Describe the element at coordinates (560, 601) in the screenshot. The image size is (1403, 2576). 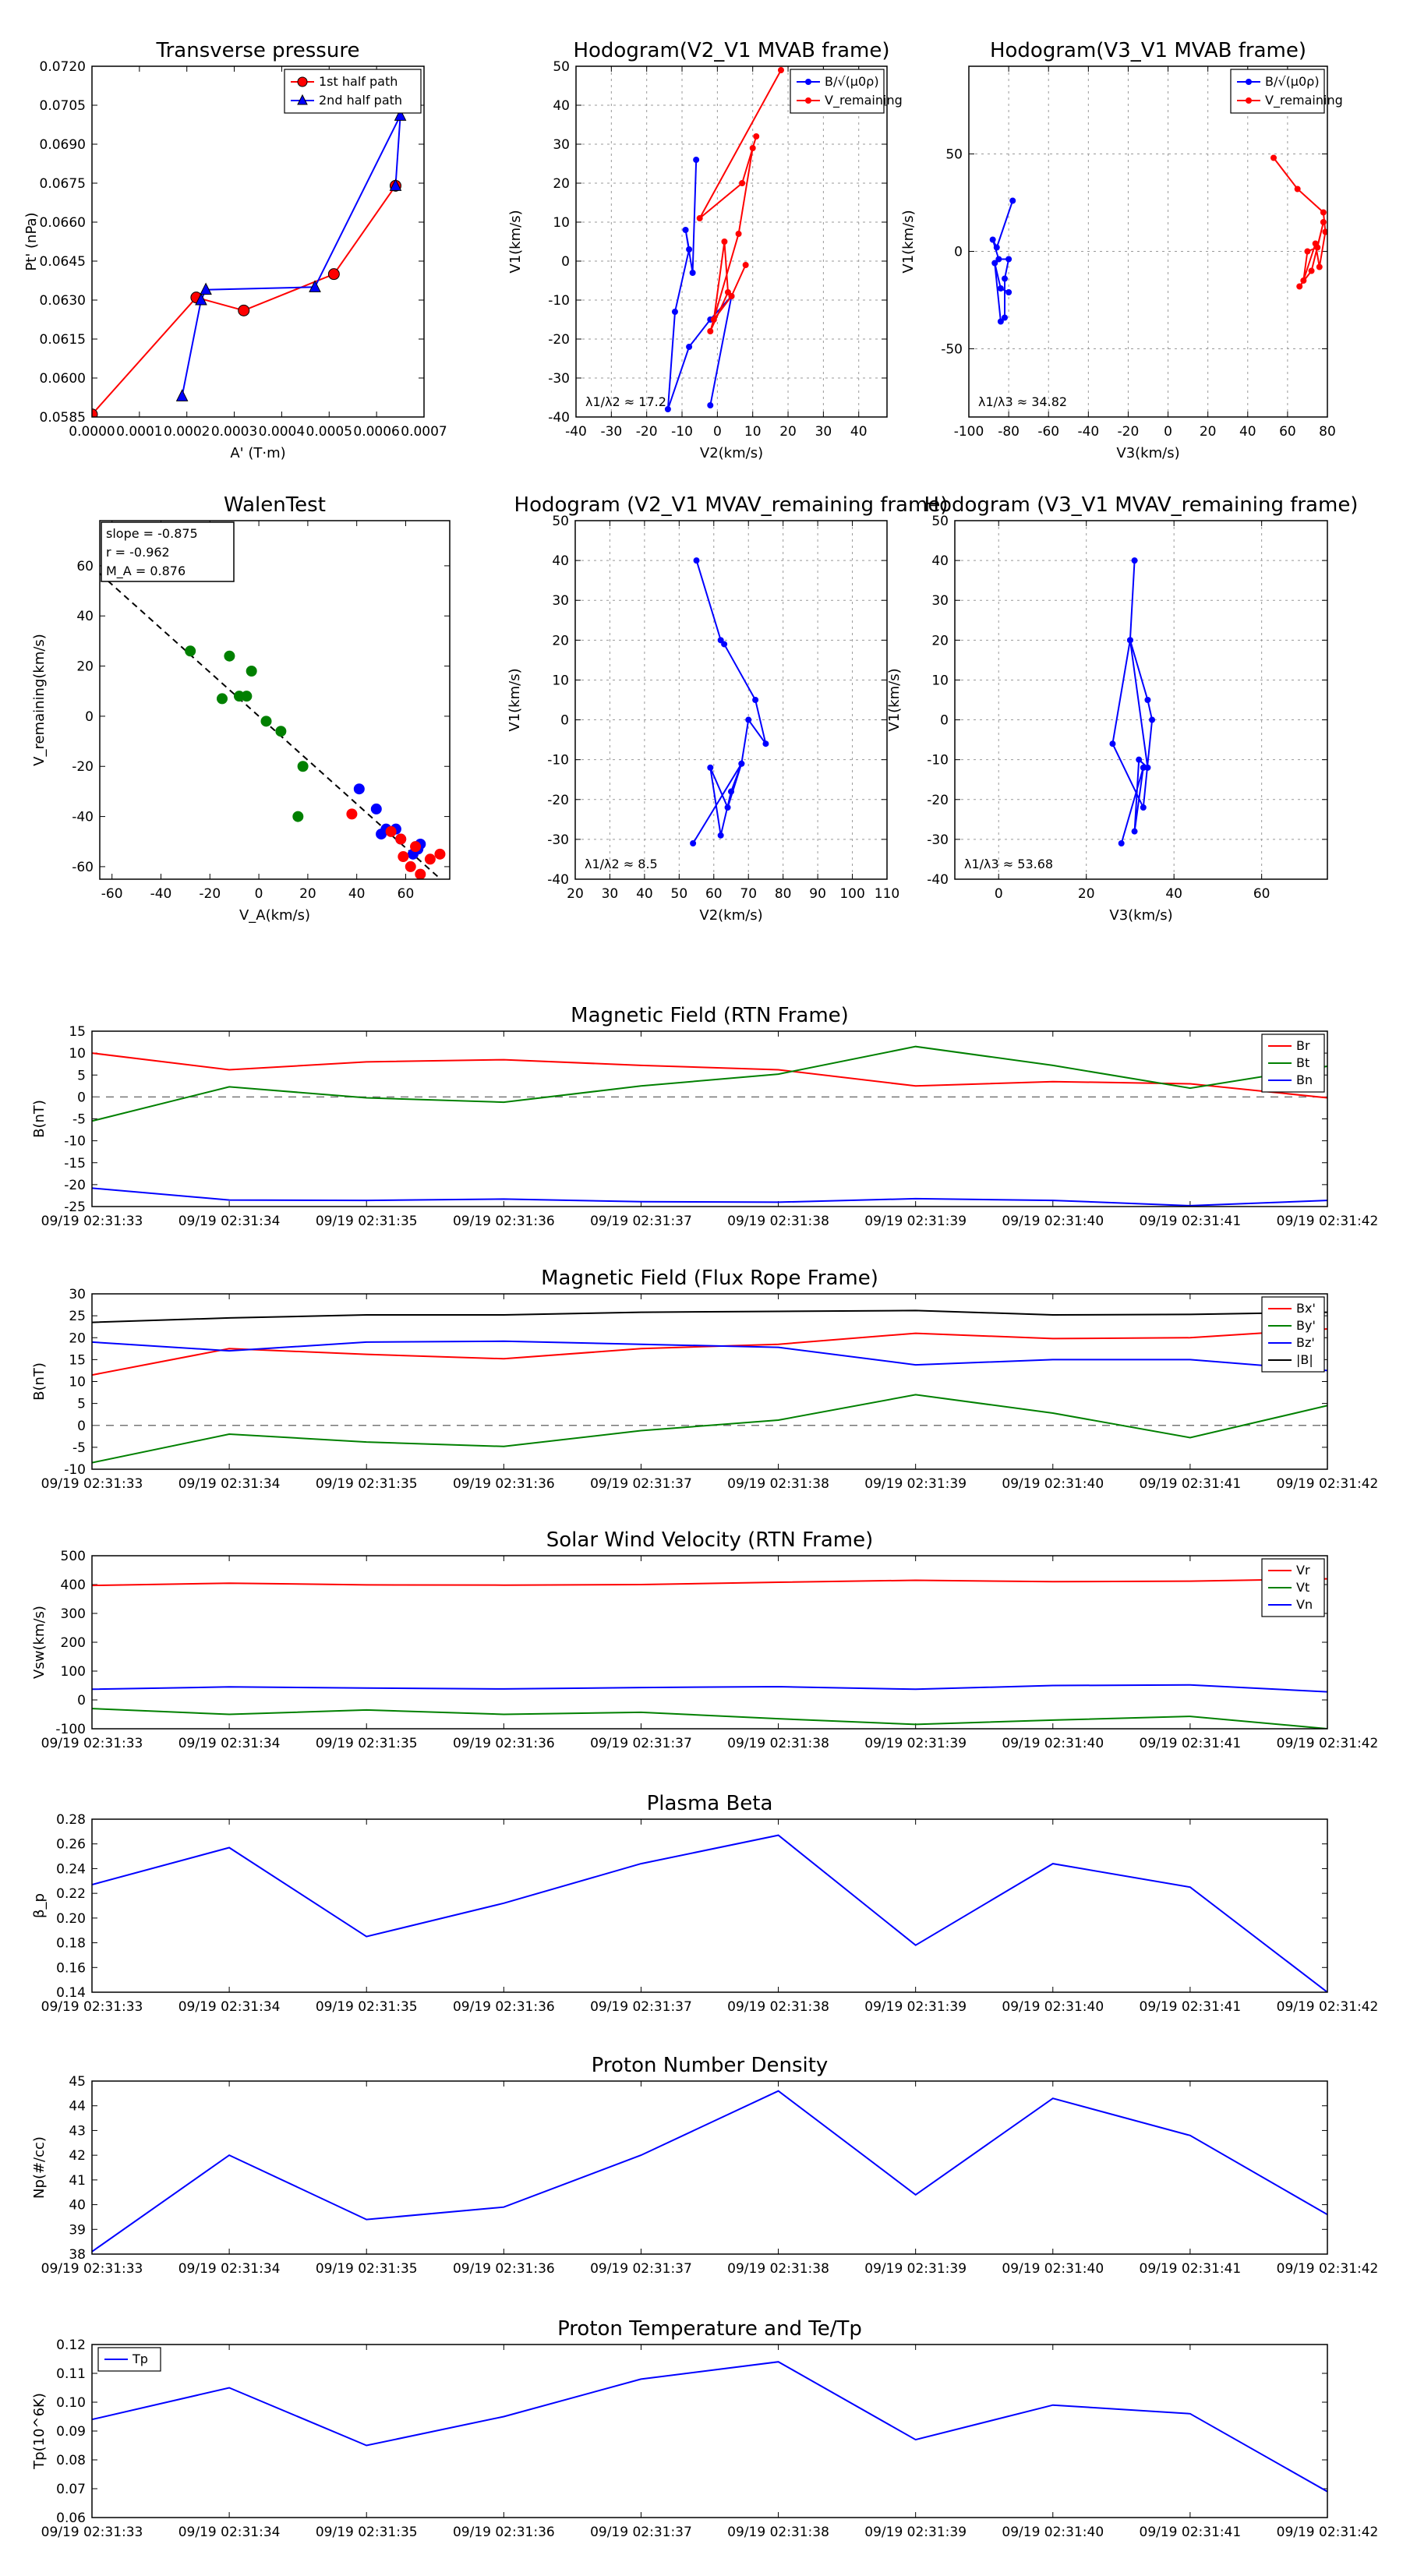
I see `y-tick-label: 30` at that location.